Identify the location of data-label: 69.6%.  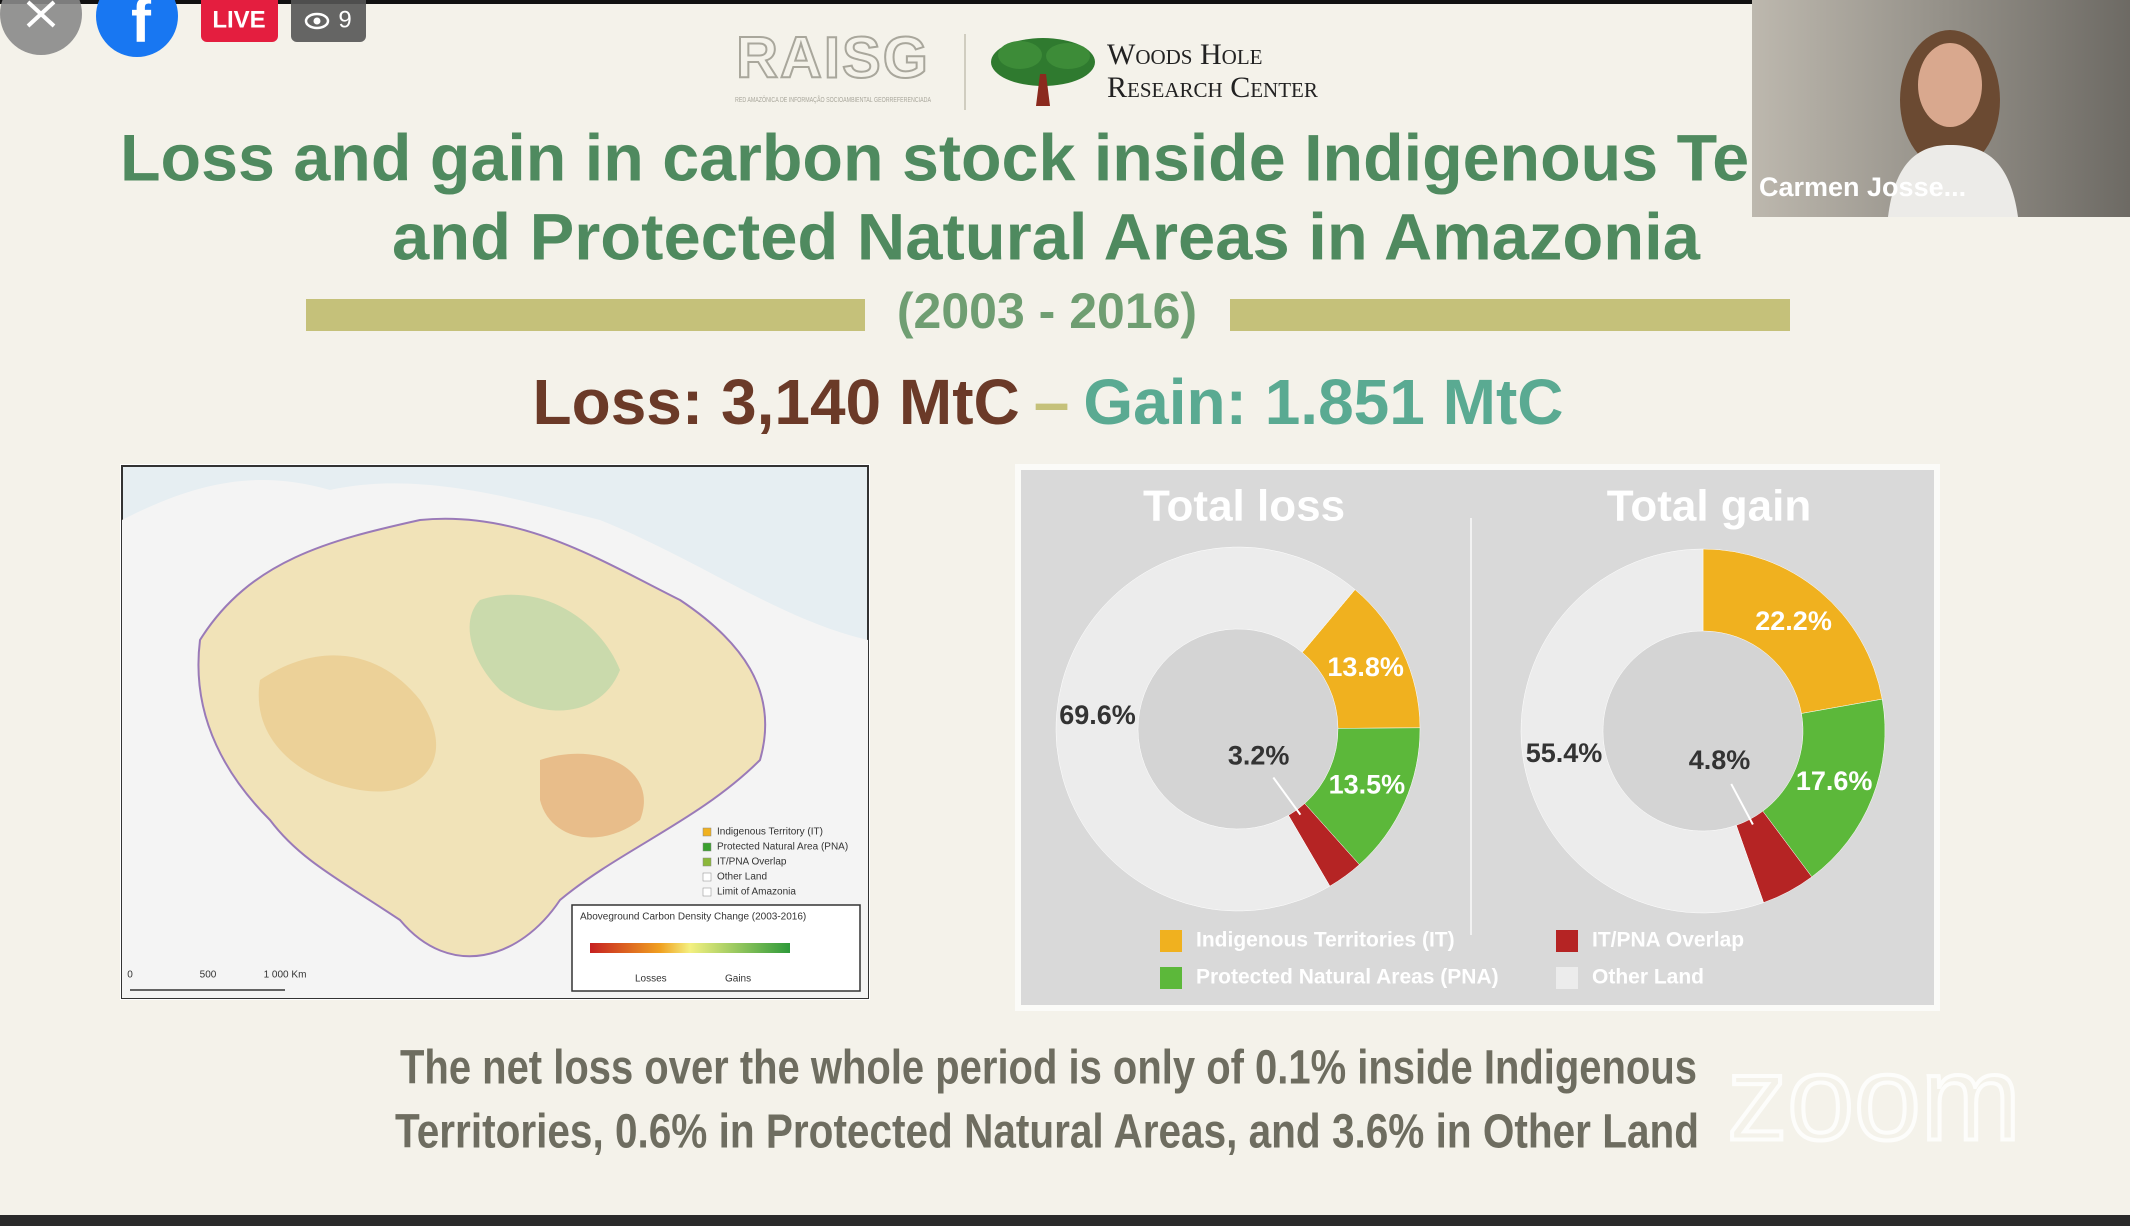
(1097, 715).